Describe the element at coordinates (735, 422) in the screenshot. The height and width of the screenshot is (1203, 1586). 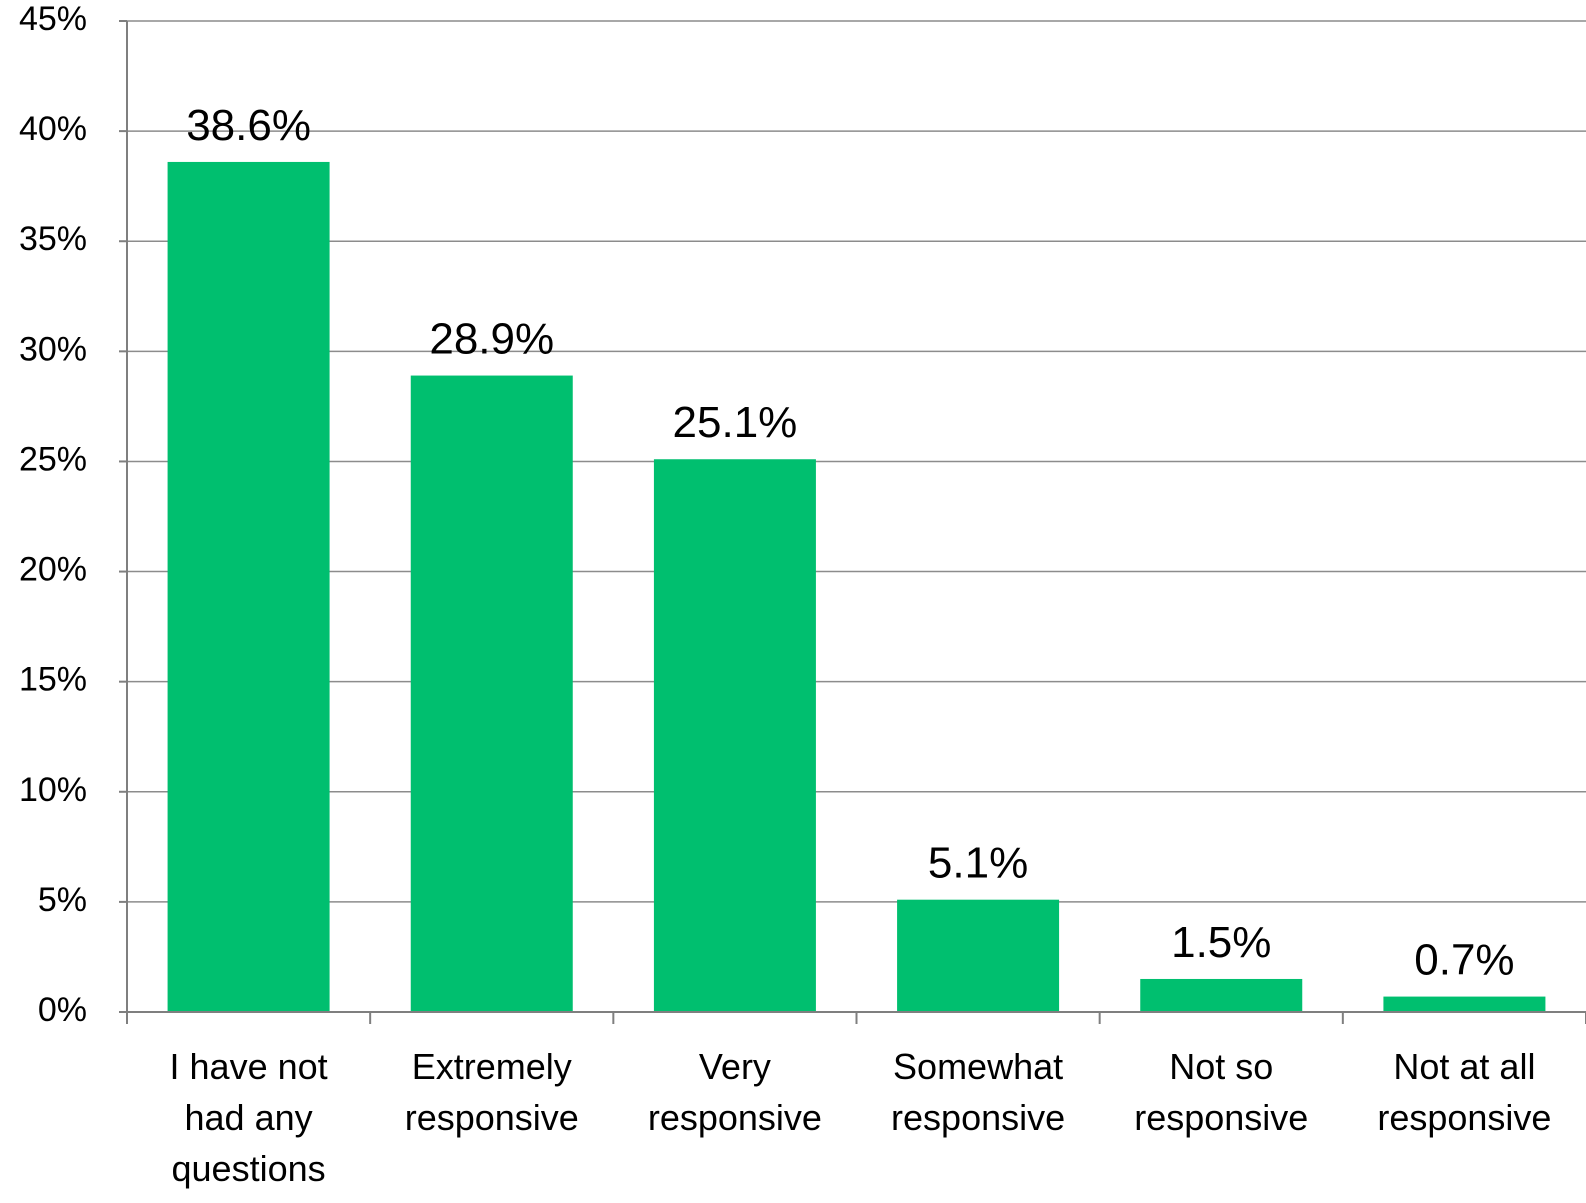
I see `data-label: 25.1%` at that location.